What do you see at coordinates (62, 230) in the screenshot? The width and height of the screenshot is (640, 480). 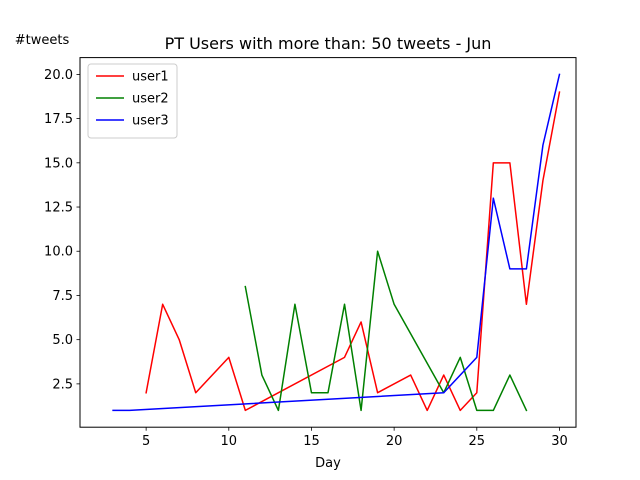 I see `y-axis: 2.5 5.0 7.5 10.0 12.5 15.0 17.5 20.0` at bounding box center [62, 230].